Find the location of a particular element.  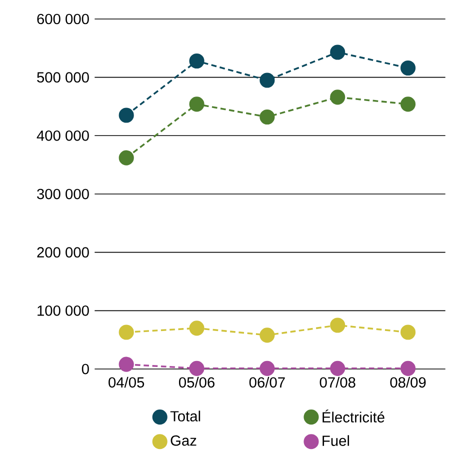

y-tick-label: 300 000 is located at coordinates (63, 194).